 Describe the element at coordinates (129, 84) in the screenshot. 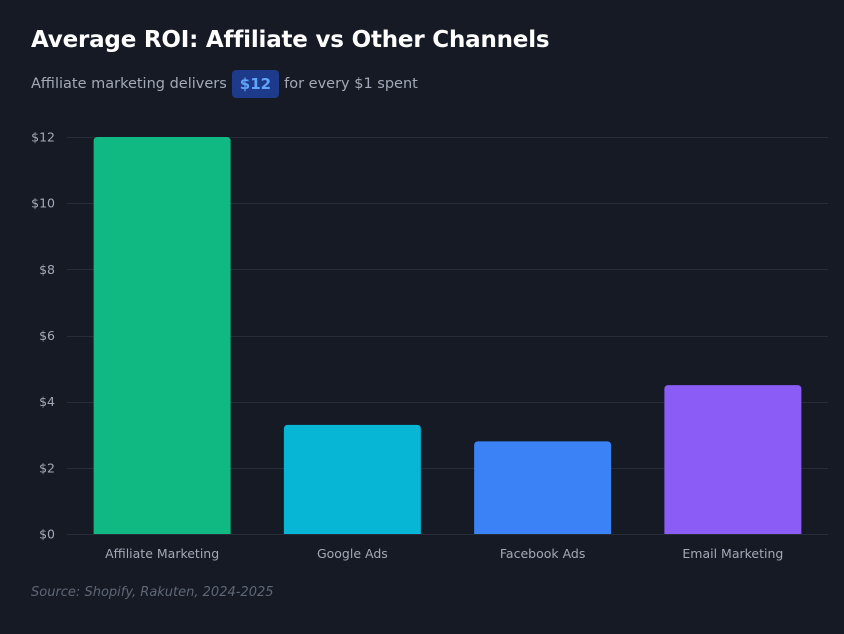

I see `subtitle-text-before: Affiliate marketing delivers` at that location.